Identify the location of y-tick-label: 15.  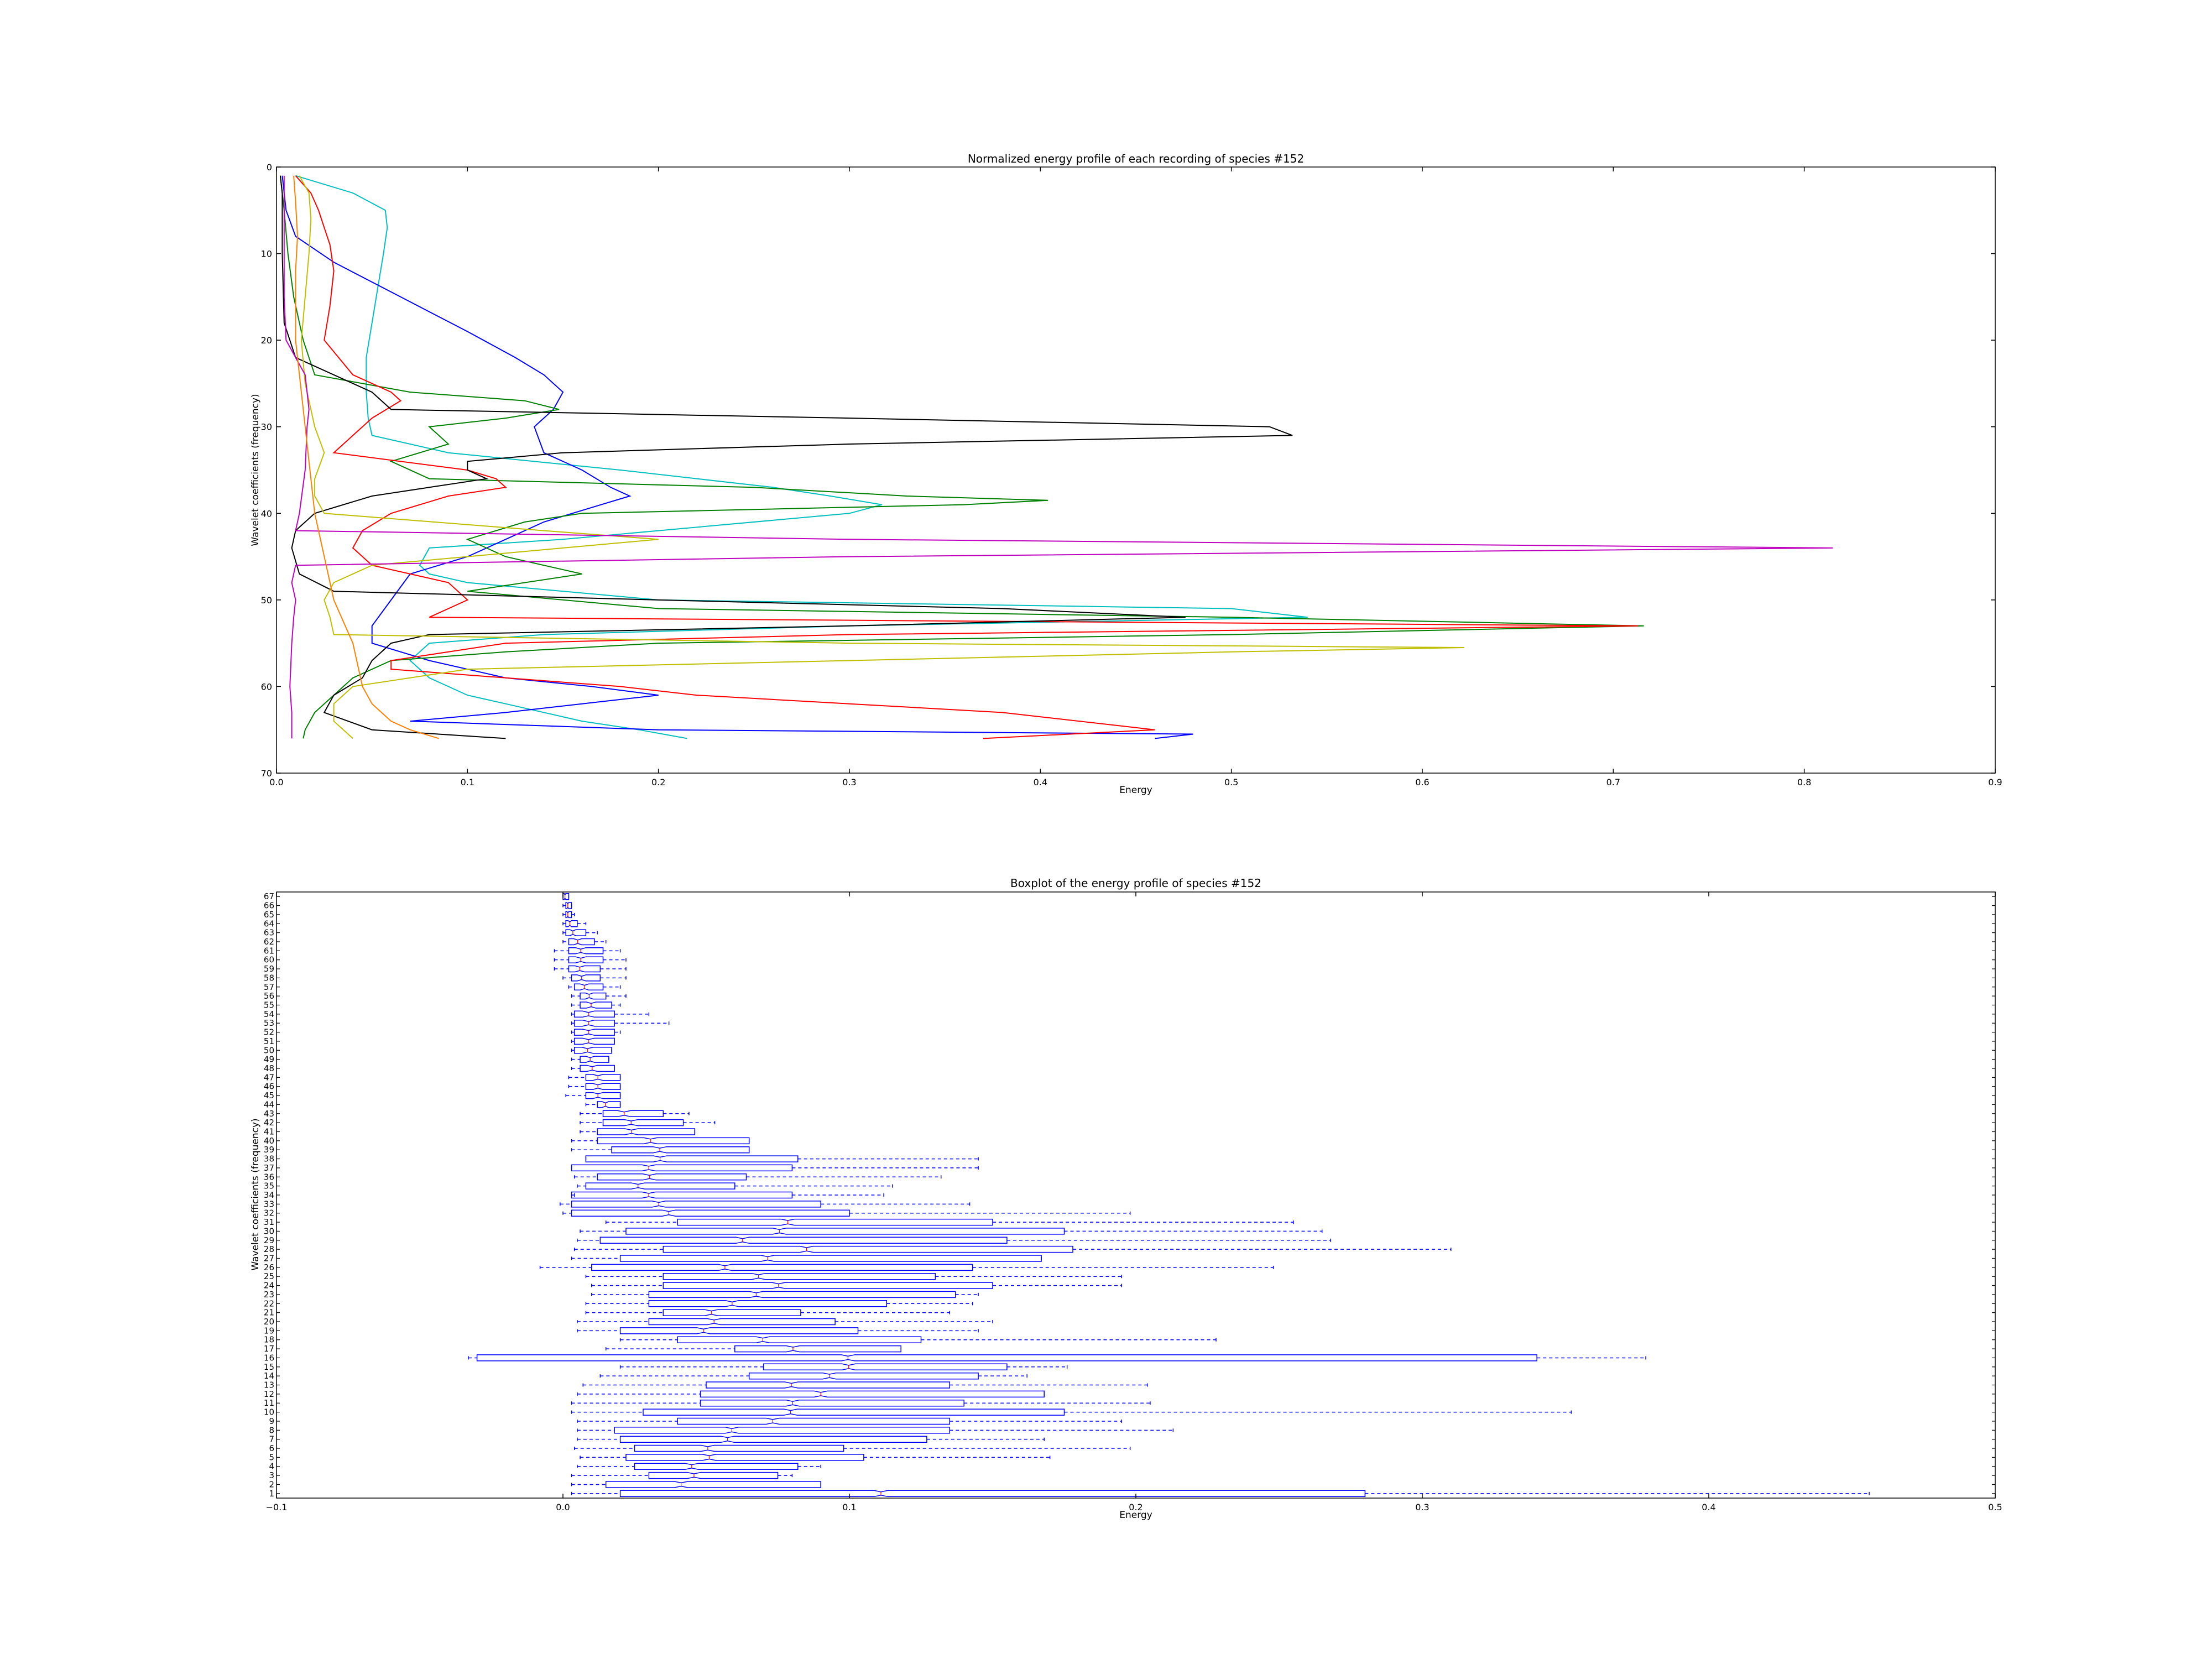
(269, 1367).